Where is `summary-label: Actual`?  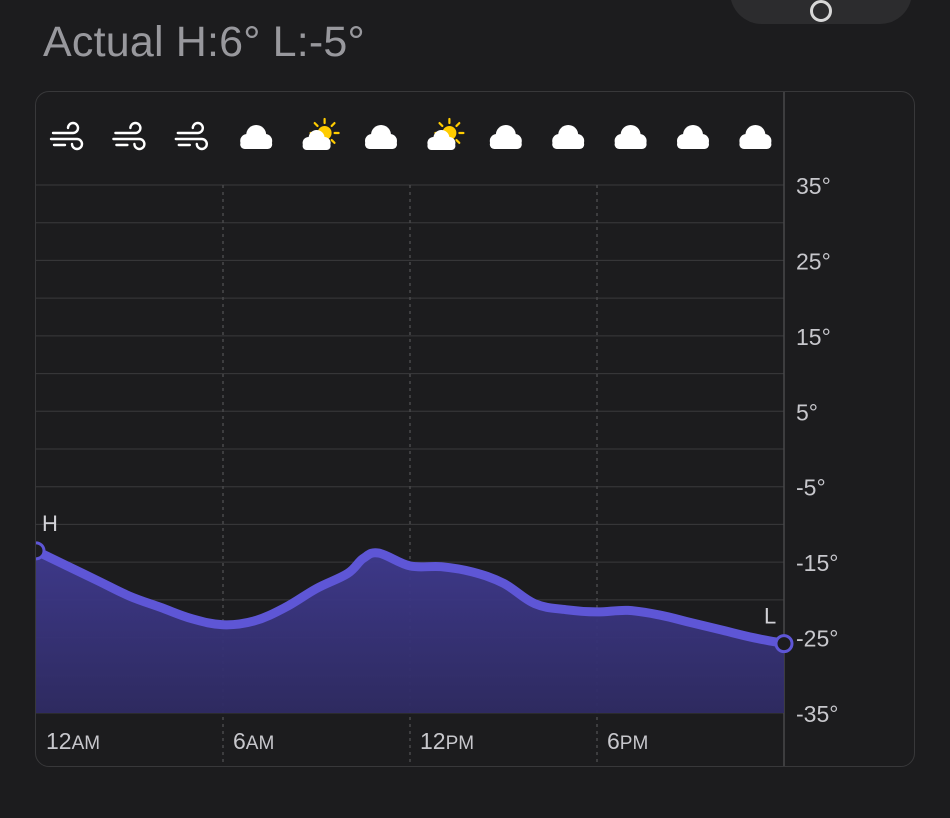 summary-label: Actual is located at coordinates (103, 42).